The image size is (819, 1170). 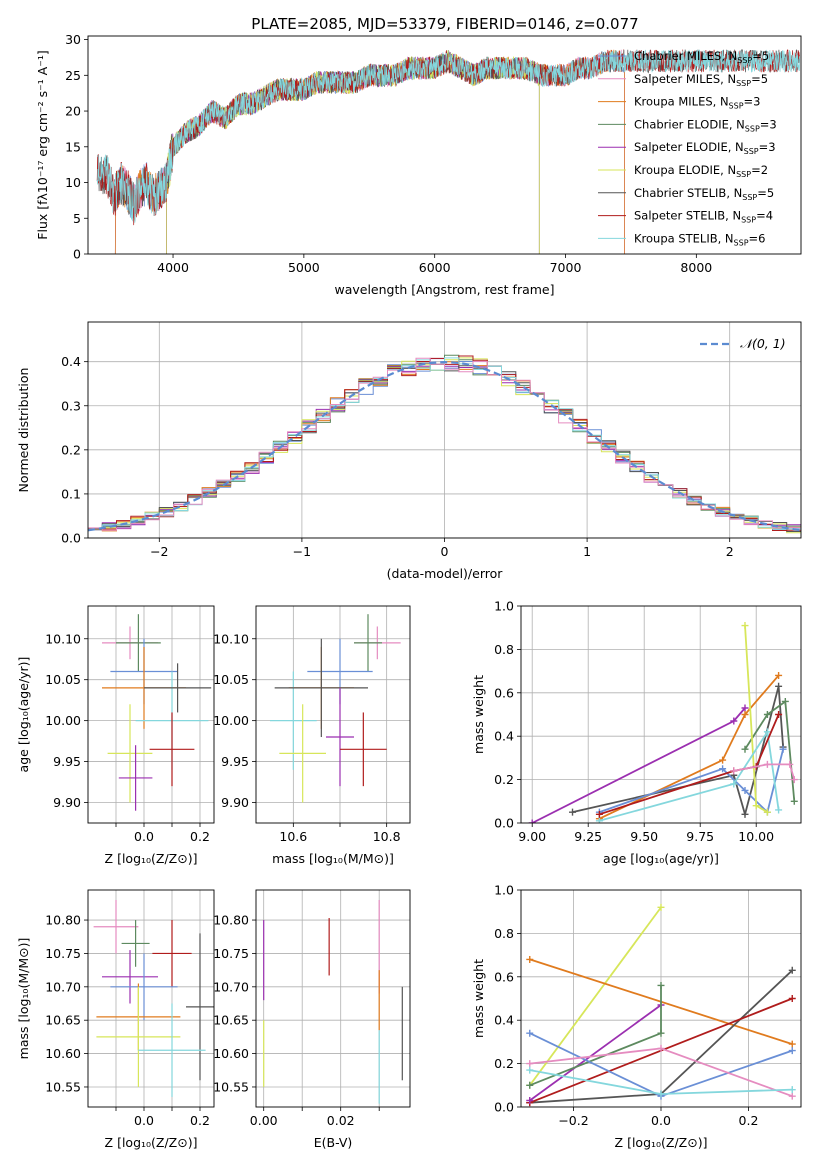 I want to click on spectrum-ytick-label: 20, so click(x=73, y=111).